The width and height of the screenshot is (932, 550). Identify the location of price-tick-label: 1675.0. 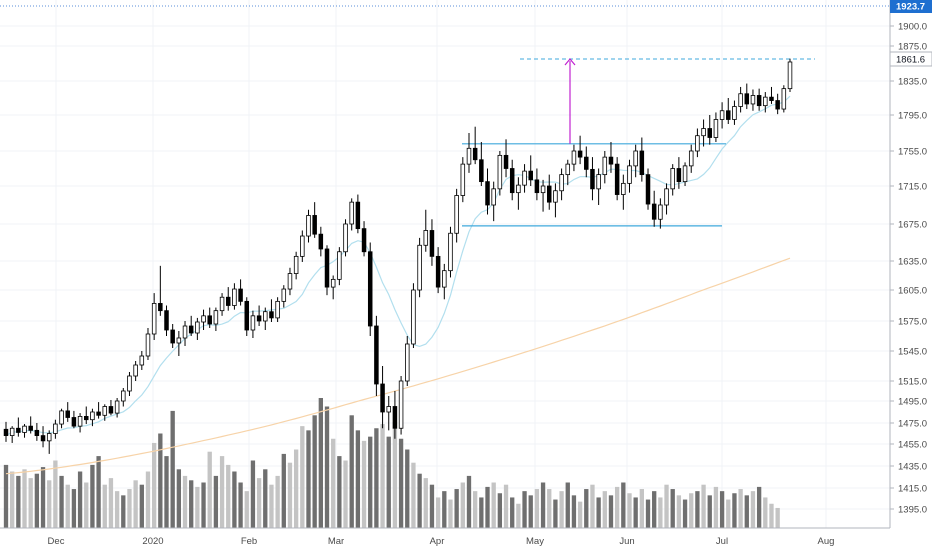
(912, 225).